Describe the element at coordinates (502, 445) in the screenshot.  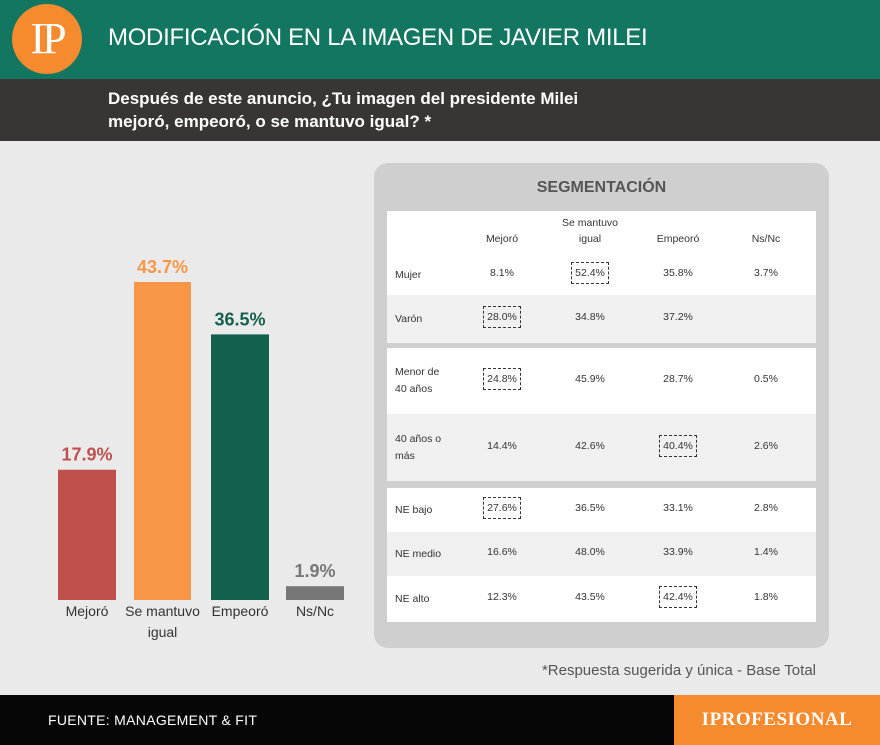
I see `table-cell: 14.4%` at that location.